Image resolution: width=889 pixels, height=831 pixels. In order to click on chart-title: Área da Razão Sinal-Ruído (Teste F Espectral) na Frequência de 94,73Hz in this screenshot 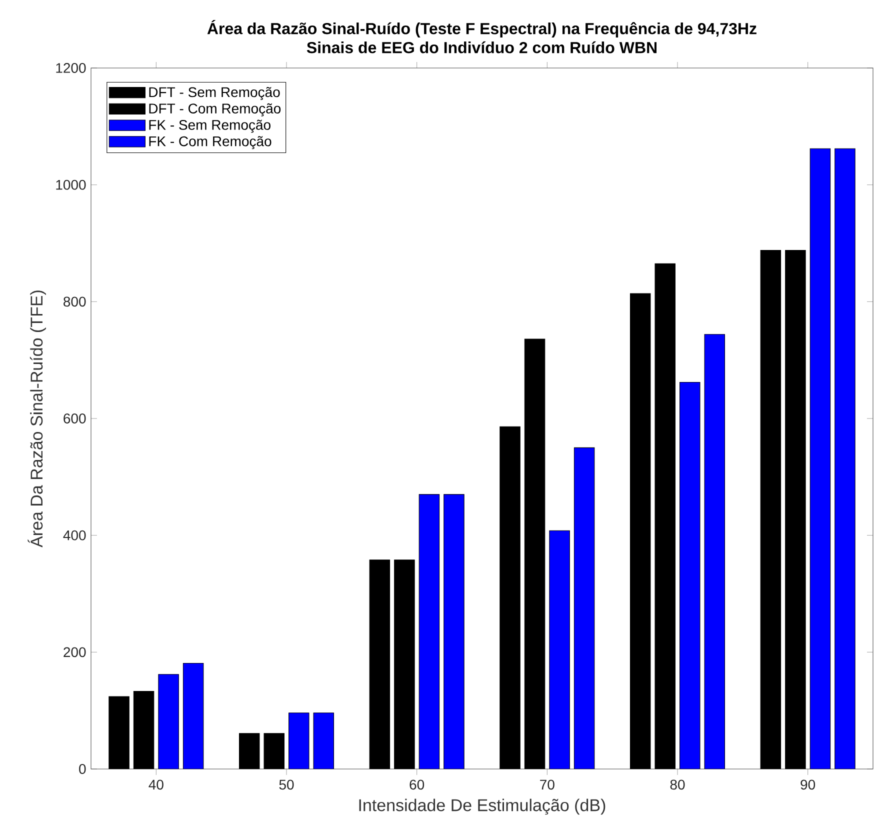, I will do `click(481, 29)`.